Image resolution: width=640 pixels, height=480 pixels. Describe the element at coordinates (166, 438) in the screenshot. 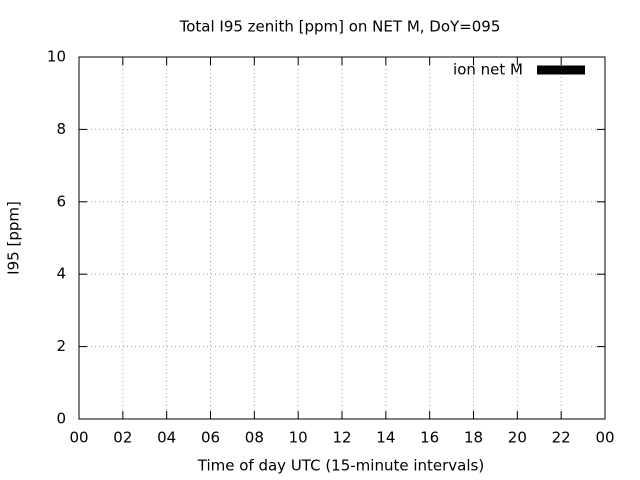

I see `x-tick-label: 04` at that location.